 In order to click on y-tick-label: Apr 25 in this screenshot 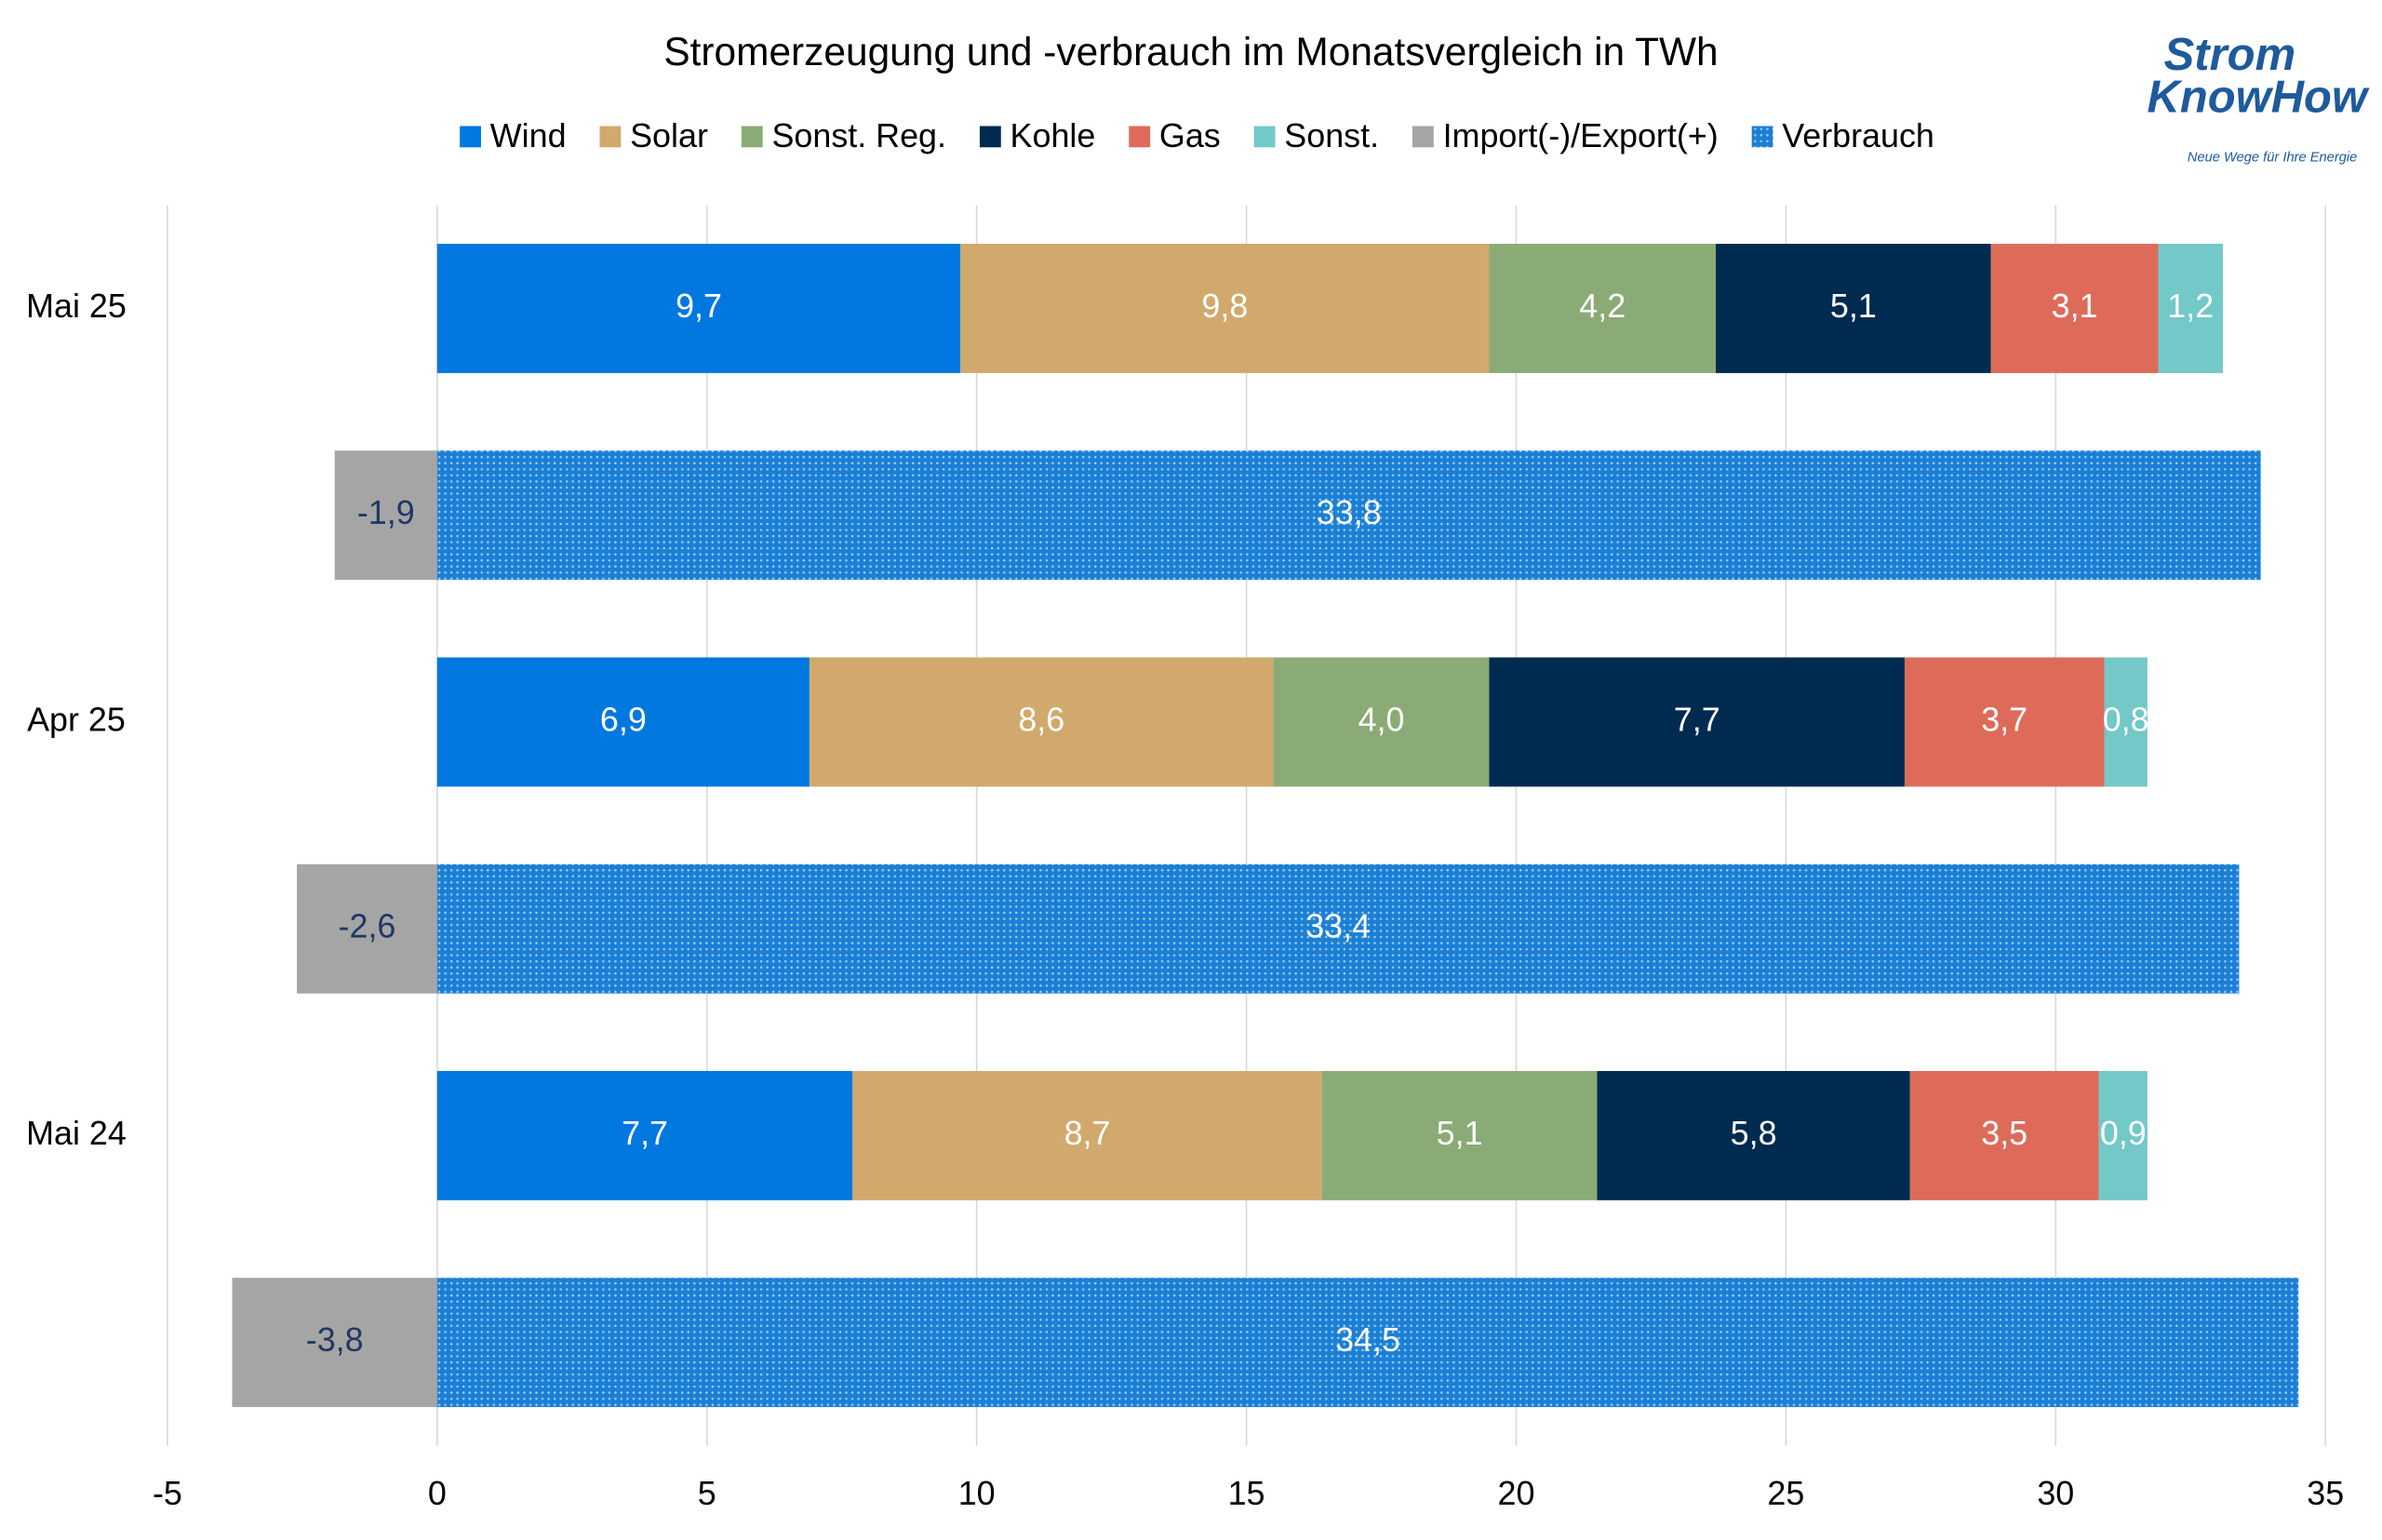, I will do `click(76, 719)`.